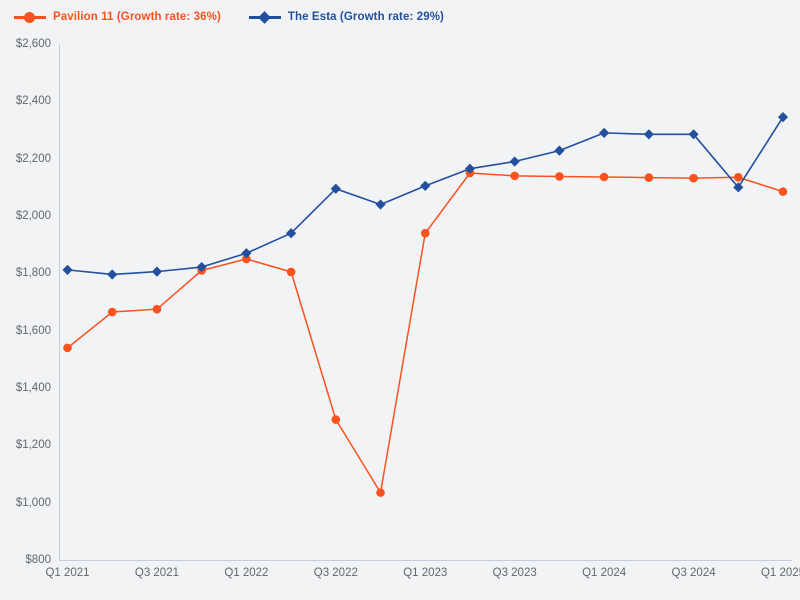 This screenshot has height=600, width=800. I want to click on y-axis-tick-label: $2,600, so click(33, 44).